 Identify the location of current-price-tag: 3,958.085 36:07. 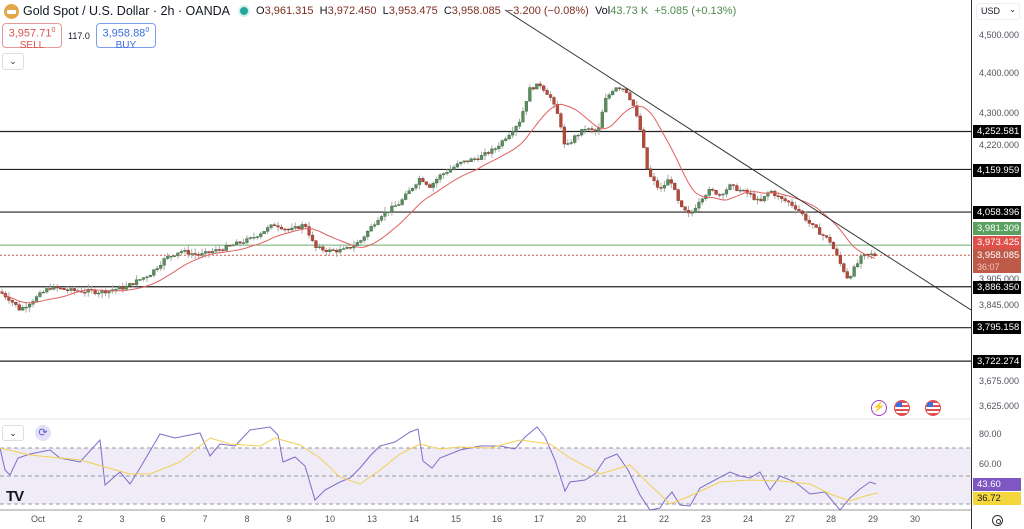
(997, 261).